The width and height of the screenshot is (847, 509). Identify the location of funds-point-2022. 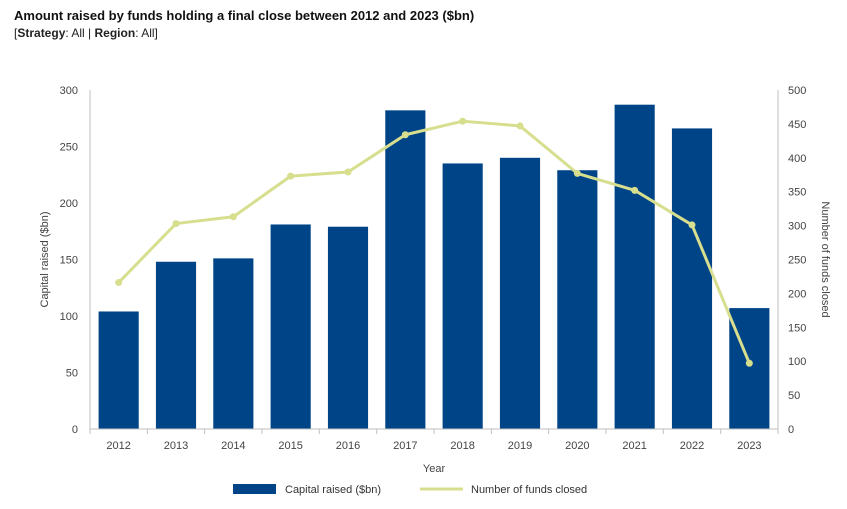
(692, 225).